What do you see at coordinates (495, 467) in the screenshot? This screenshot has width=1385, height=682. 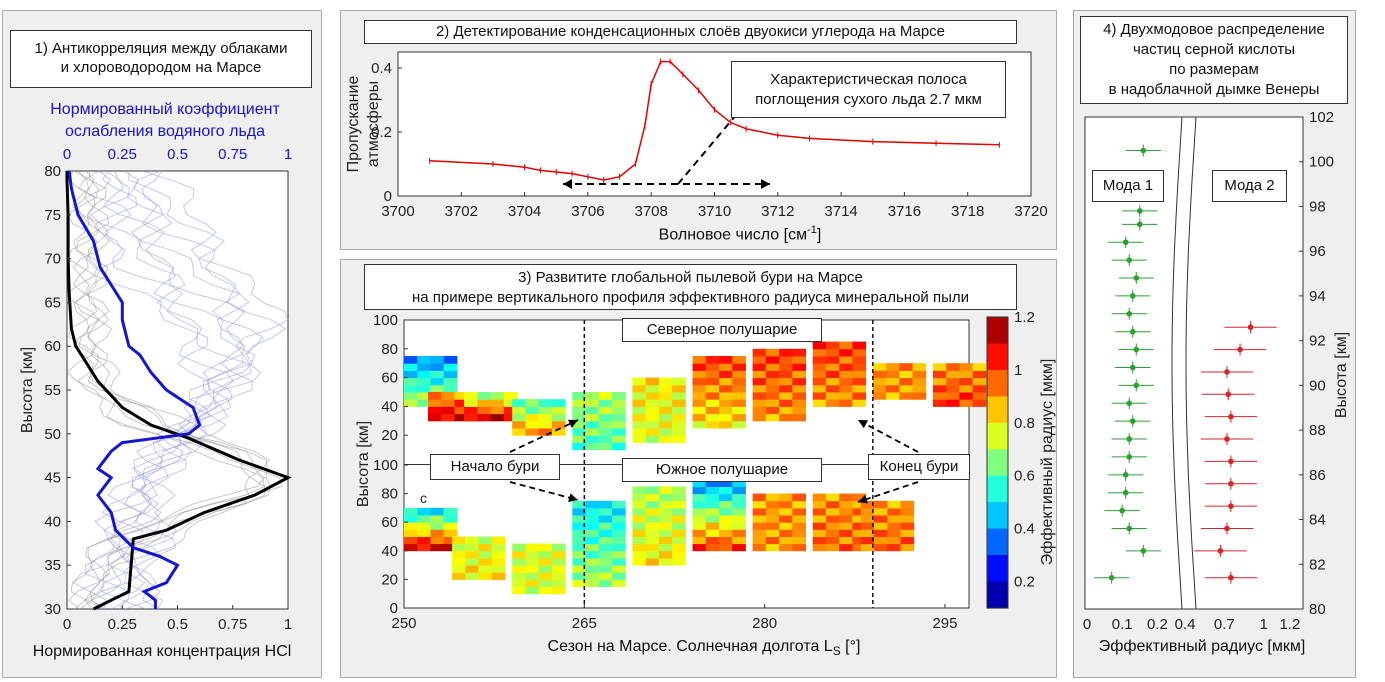 I see `storm-start-label: Начало бури` at bounding box center [495, 467].